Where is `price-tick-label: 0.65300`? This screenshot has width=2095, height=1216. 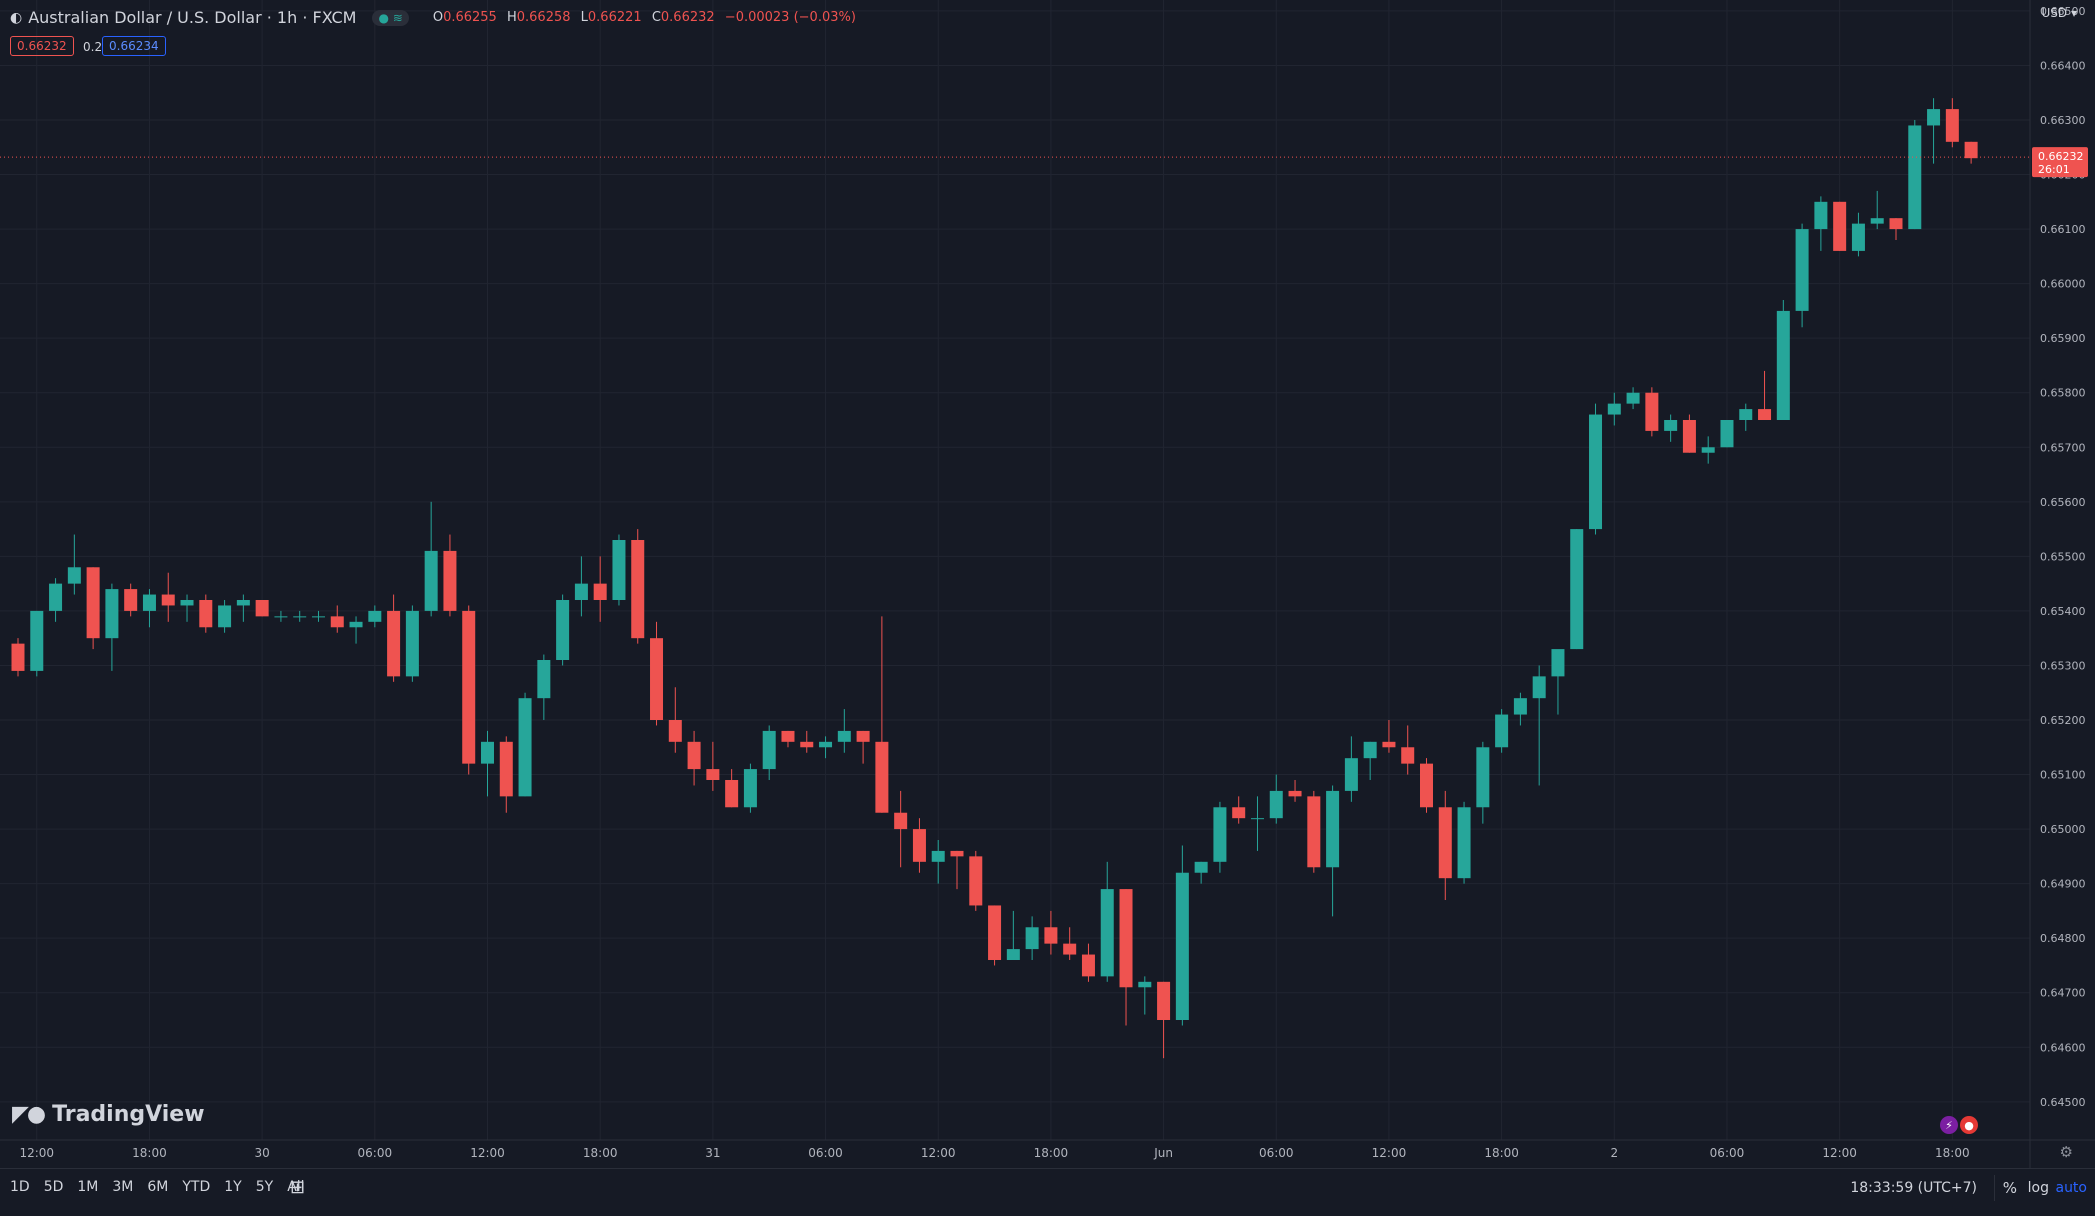
price-tick-label: 0.65300 is located at coordinates (2063, 665).